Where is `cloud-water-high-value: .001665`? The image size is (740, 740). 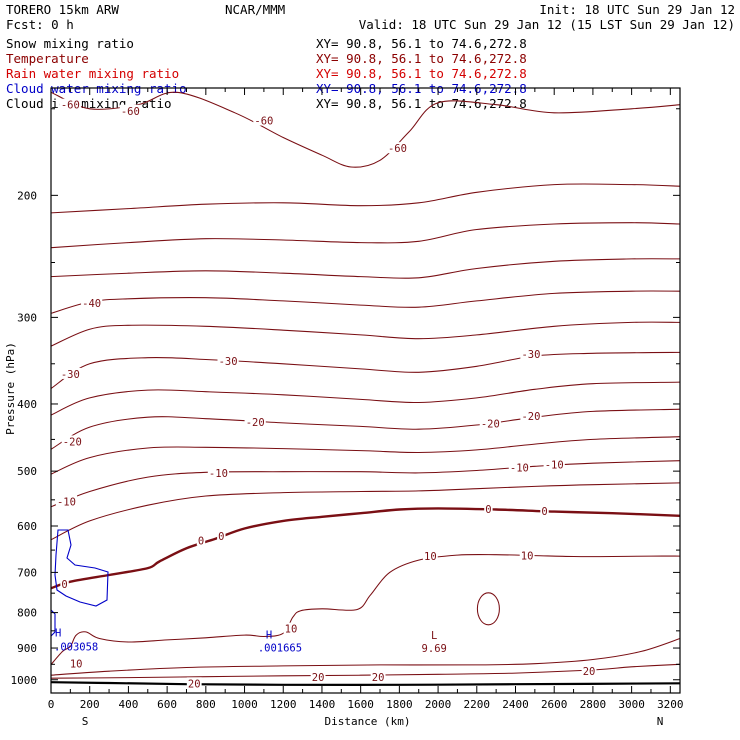
cloud-water-high-value: .001665 is located at coordinates (280, 648).